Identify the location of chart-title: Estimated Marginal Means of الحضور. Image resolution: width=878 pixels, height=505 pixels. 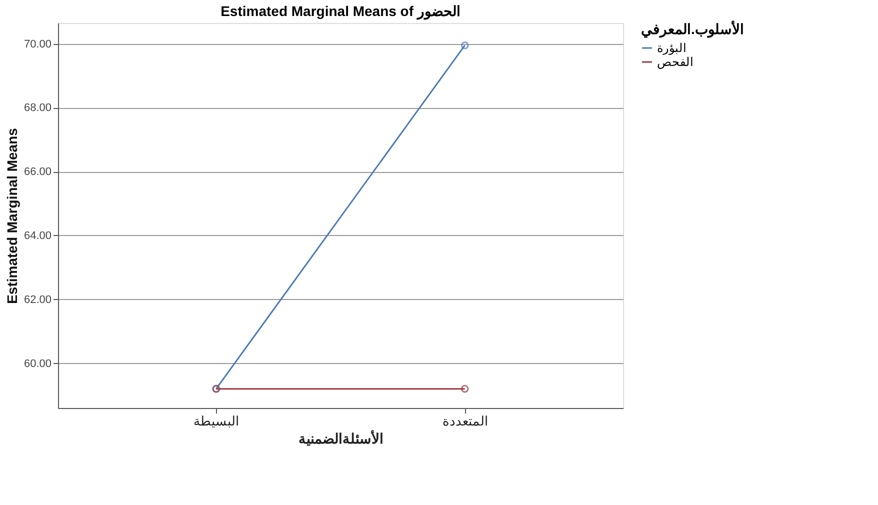
(340, 11).